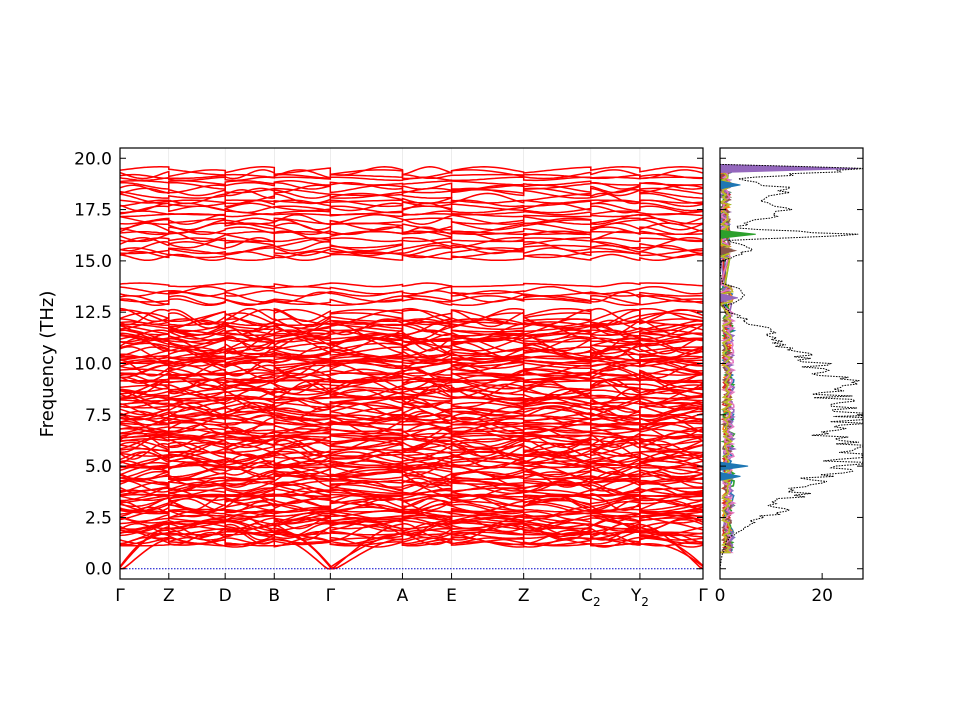 The image size is (960, 720). What do you see at coordinates (47, 364) in the screenshot?
I see `y-axis-label: Frequency (THz)` at bounding box center [47, 364].